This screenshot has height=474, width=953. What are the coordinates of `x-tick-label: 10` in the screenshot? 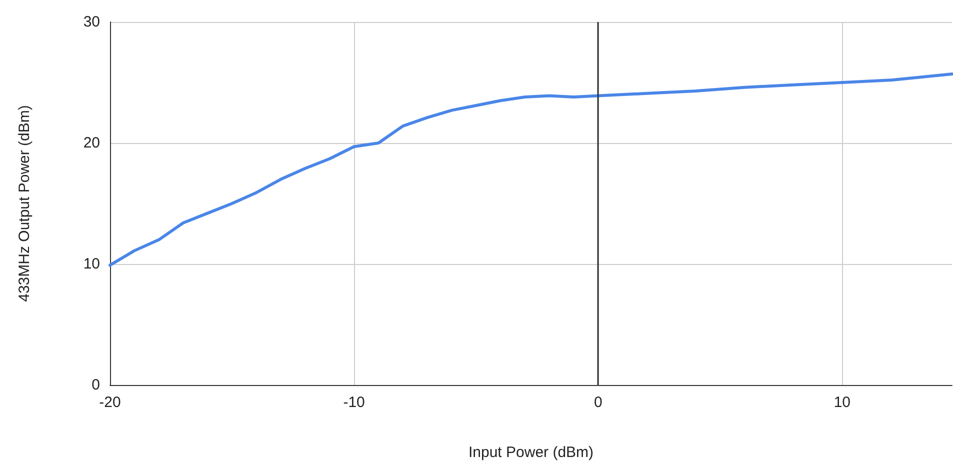 It's located at (842, 402).